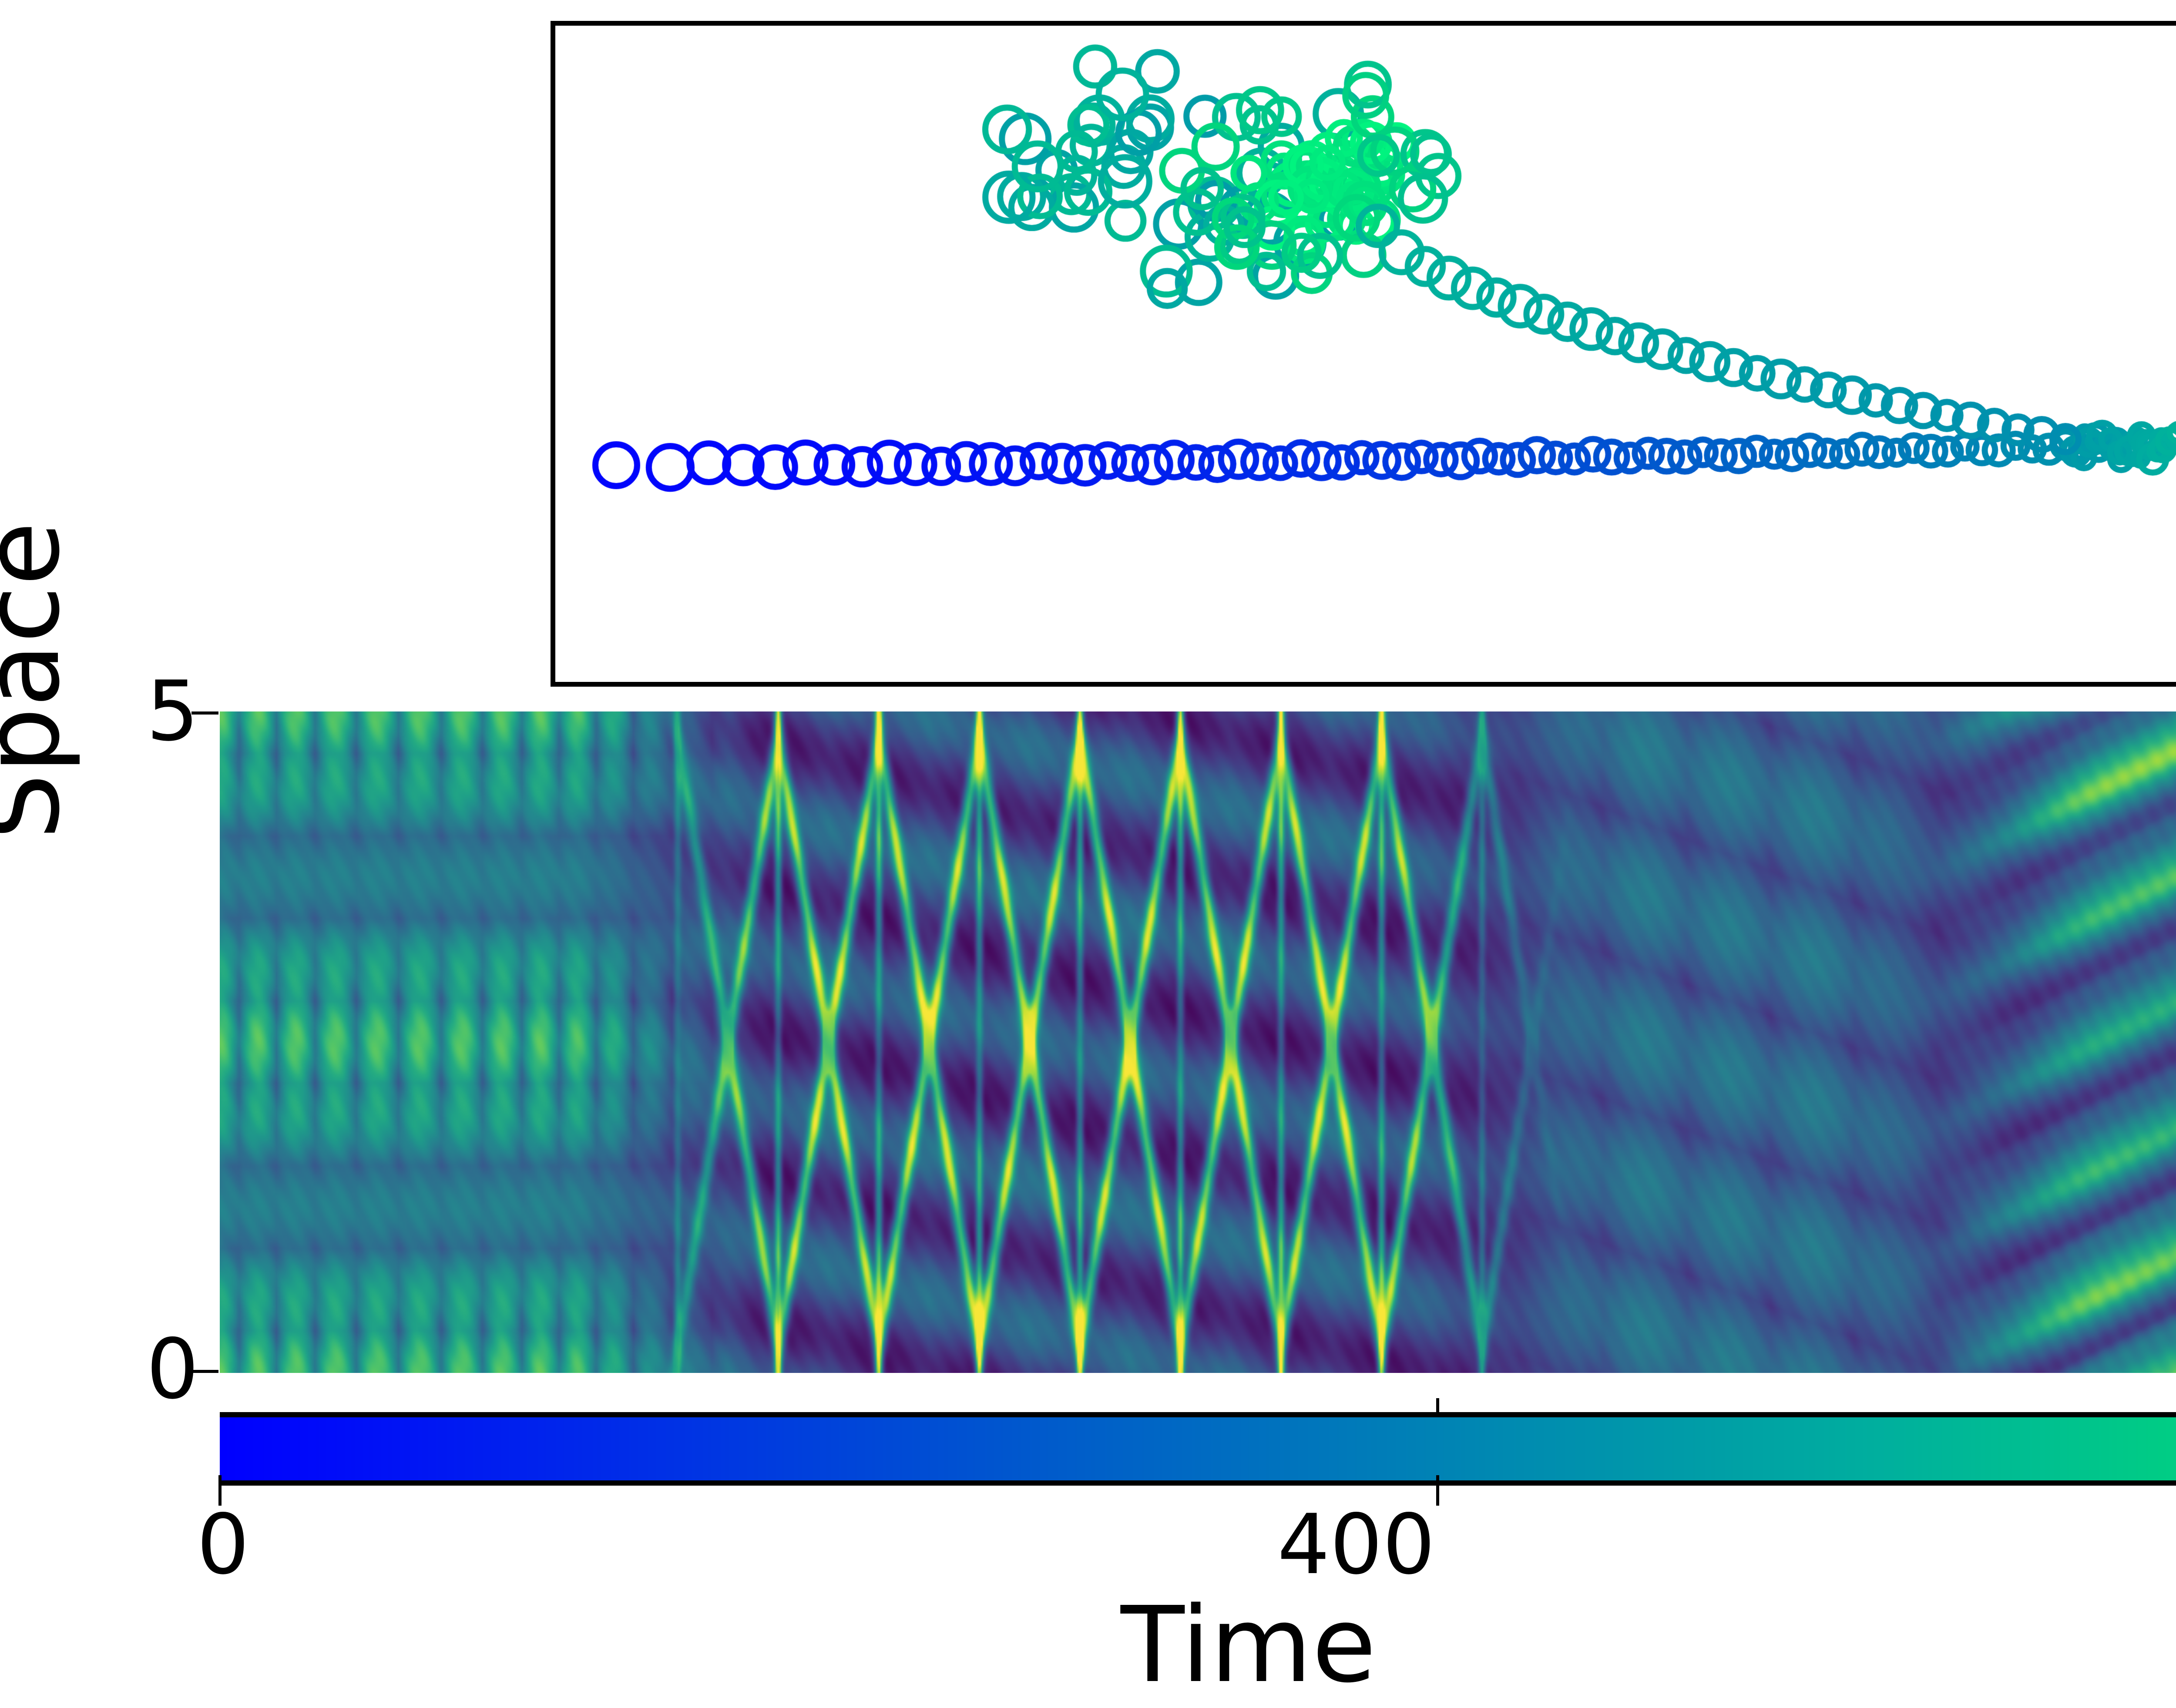 Image resolution: width=2176 pixels, height=1708 pixels. I want to click on time-colorbar-gradient, so click(1198, 1449).